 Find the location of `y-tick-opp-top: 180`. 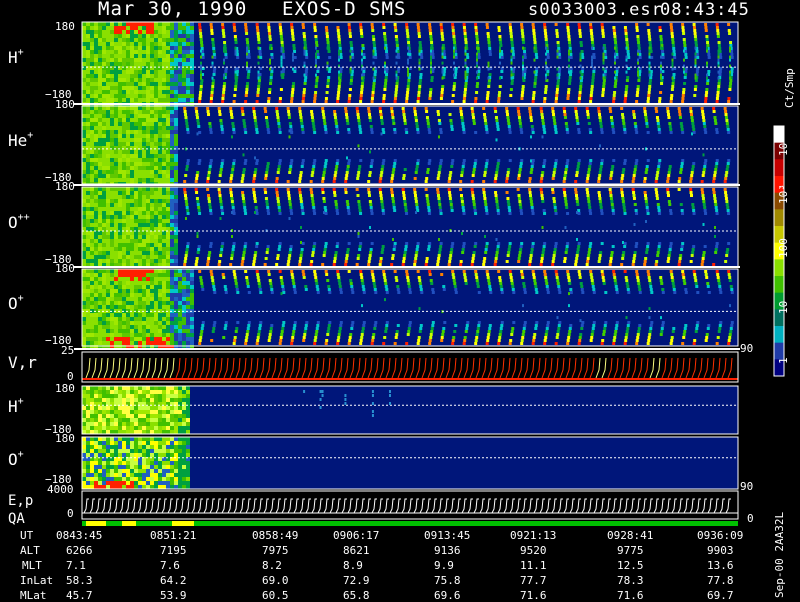

y-tick-opp-top: 180 is located at coordinates (65, 186).